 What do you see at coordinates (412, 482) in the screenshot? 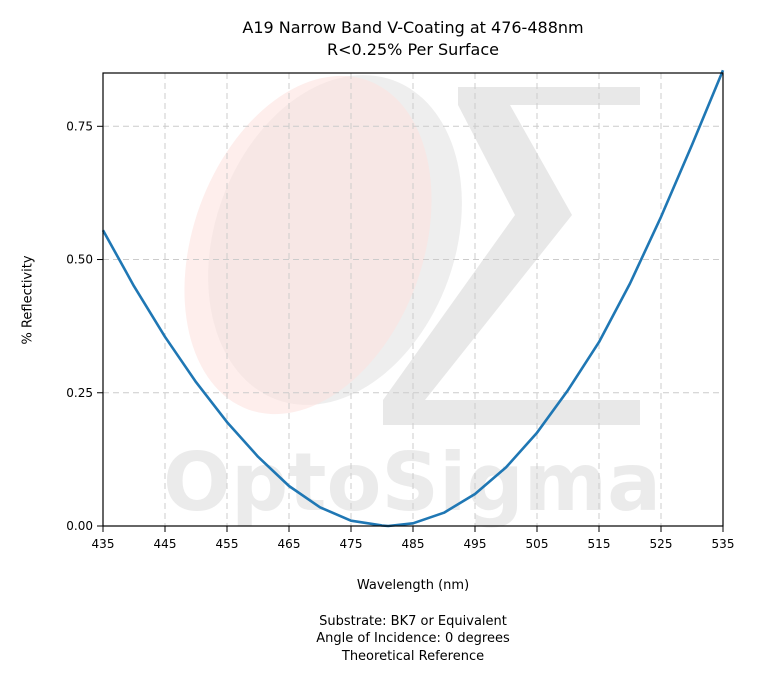
I see `watermark-brand-text: OptoSigma` at bounding box center [412, 482].